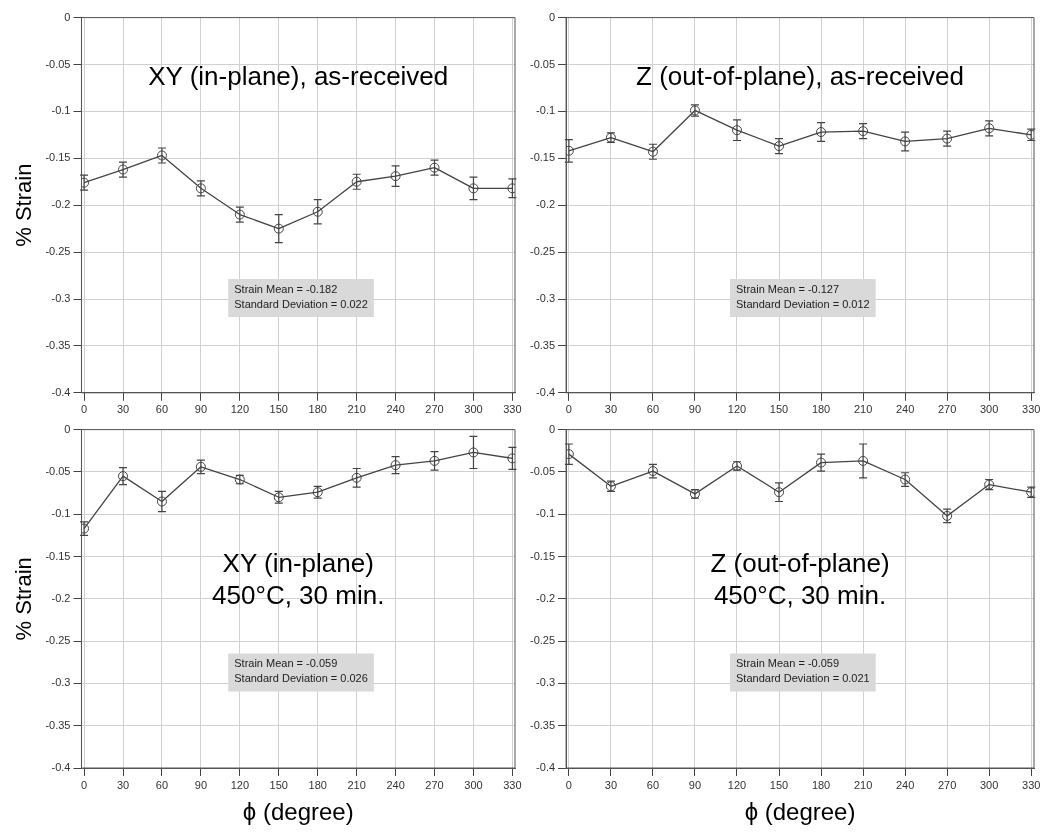  I want to click on text: XY (in-plane), as-received, so click(298, 75).